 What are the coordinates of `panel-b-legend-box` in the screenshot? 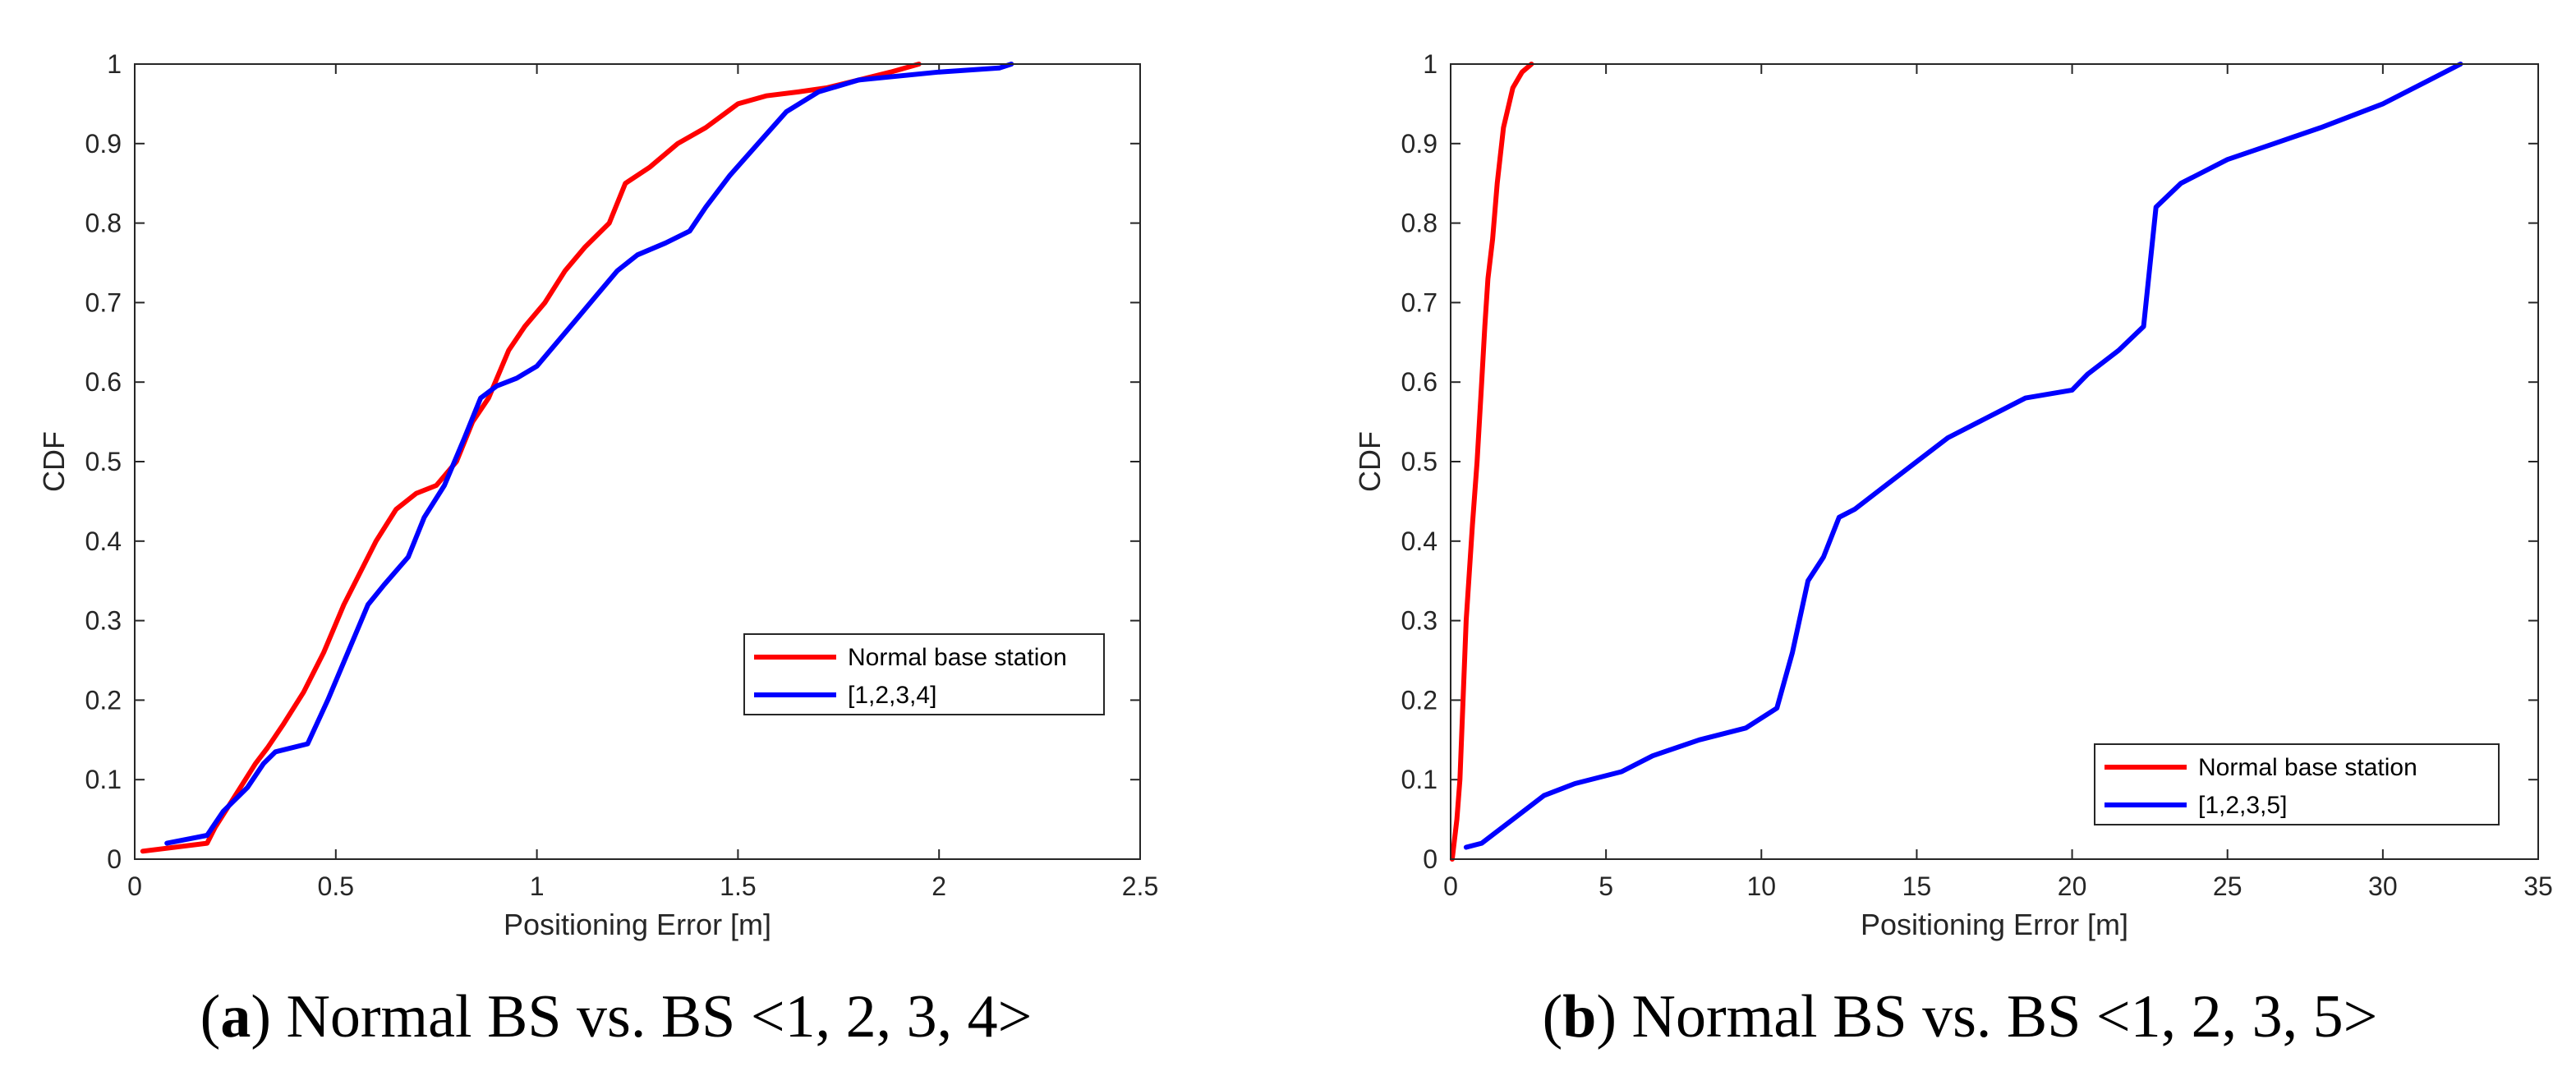 It's located at (2297, 784).